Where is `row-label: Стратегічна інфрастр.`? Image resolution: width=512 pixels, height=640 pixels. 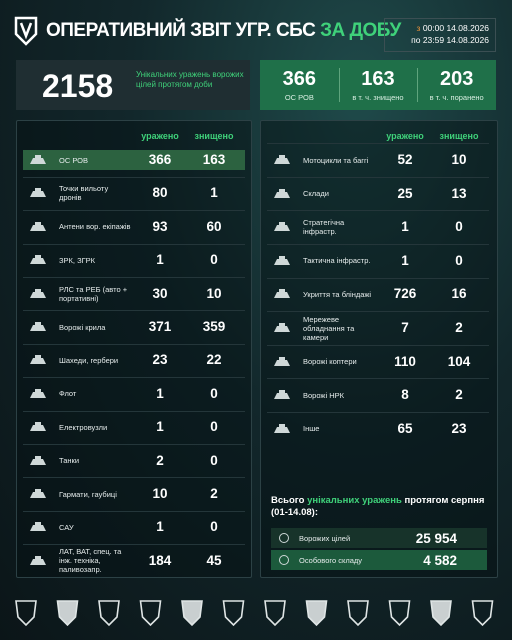 row-label: Стратегічна інфрастр. is located at coordinates (324, 227).